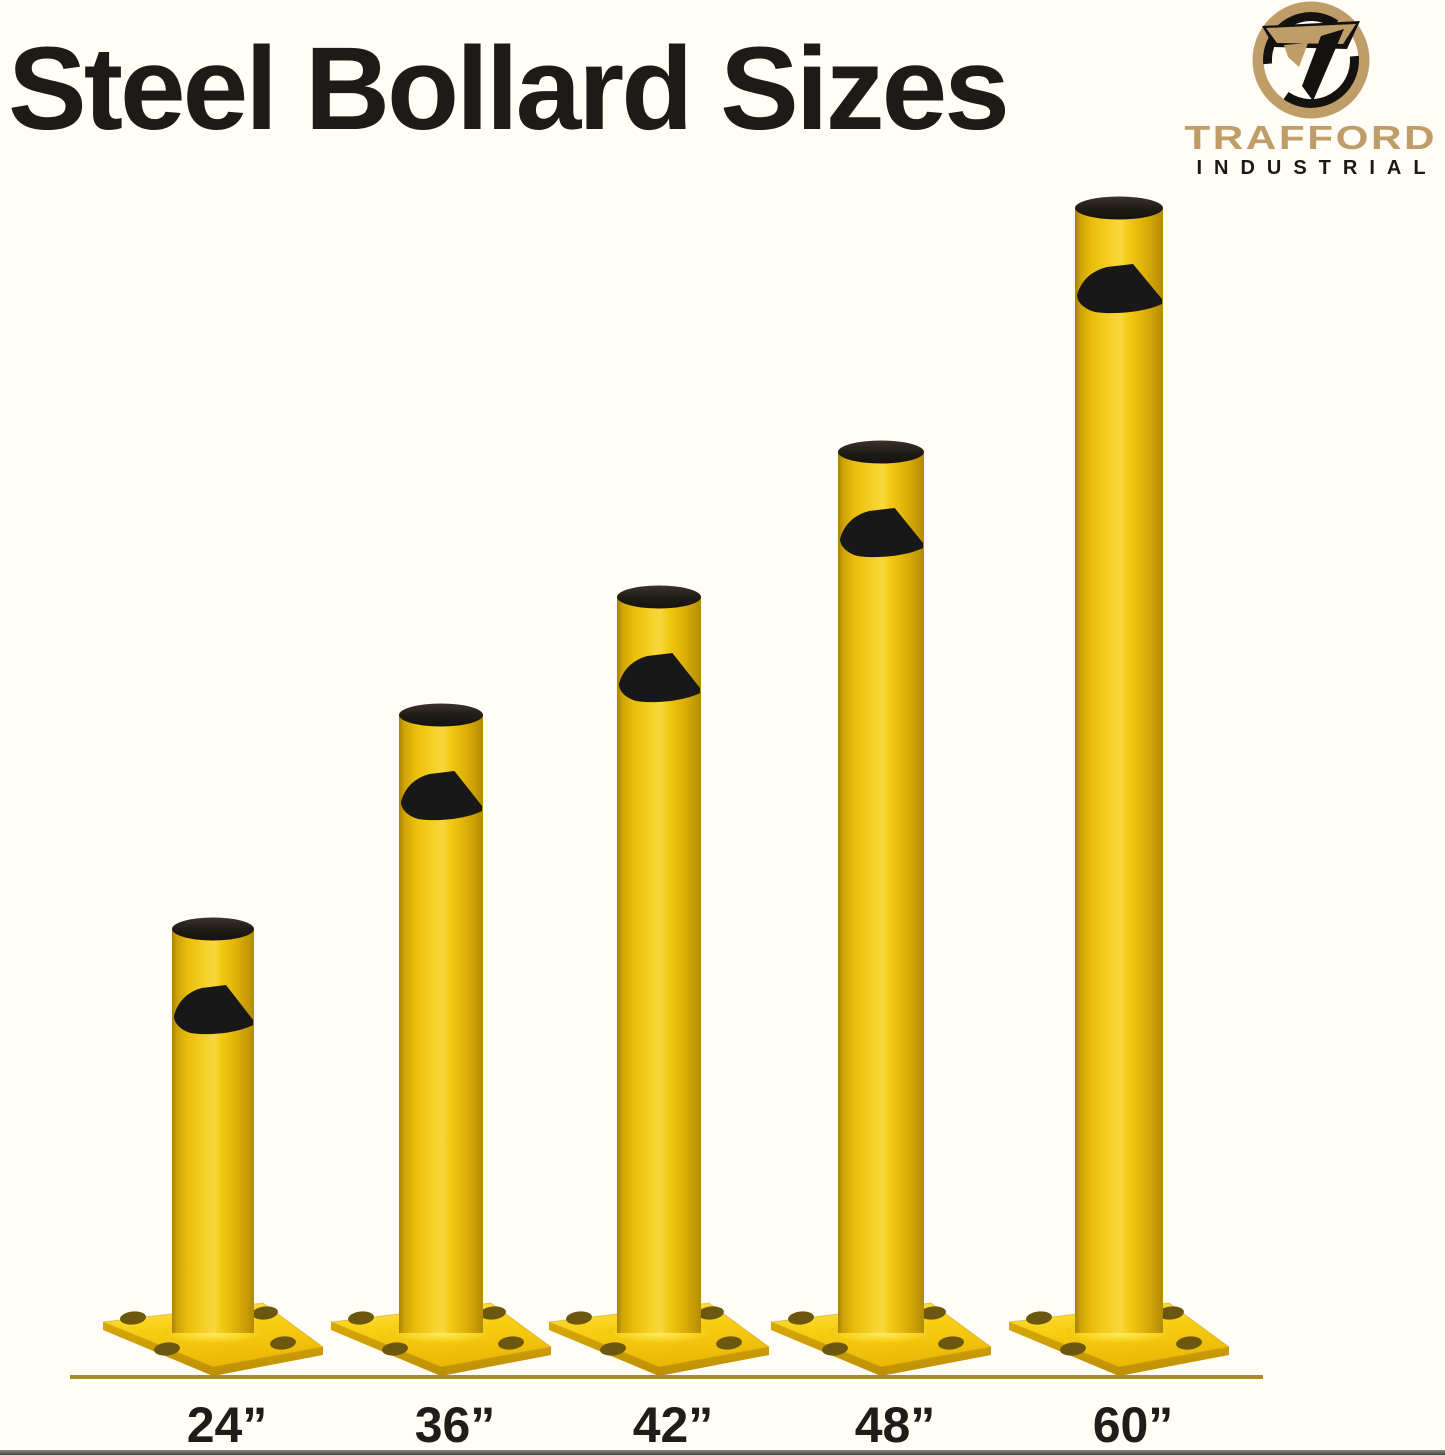  Describe the element at coordinates (1311, 137) in the screenshot. I see `brand-name: TRAFFORD` at that location.